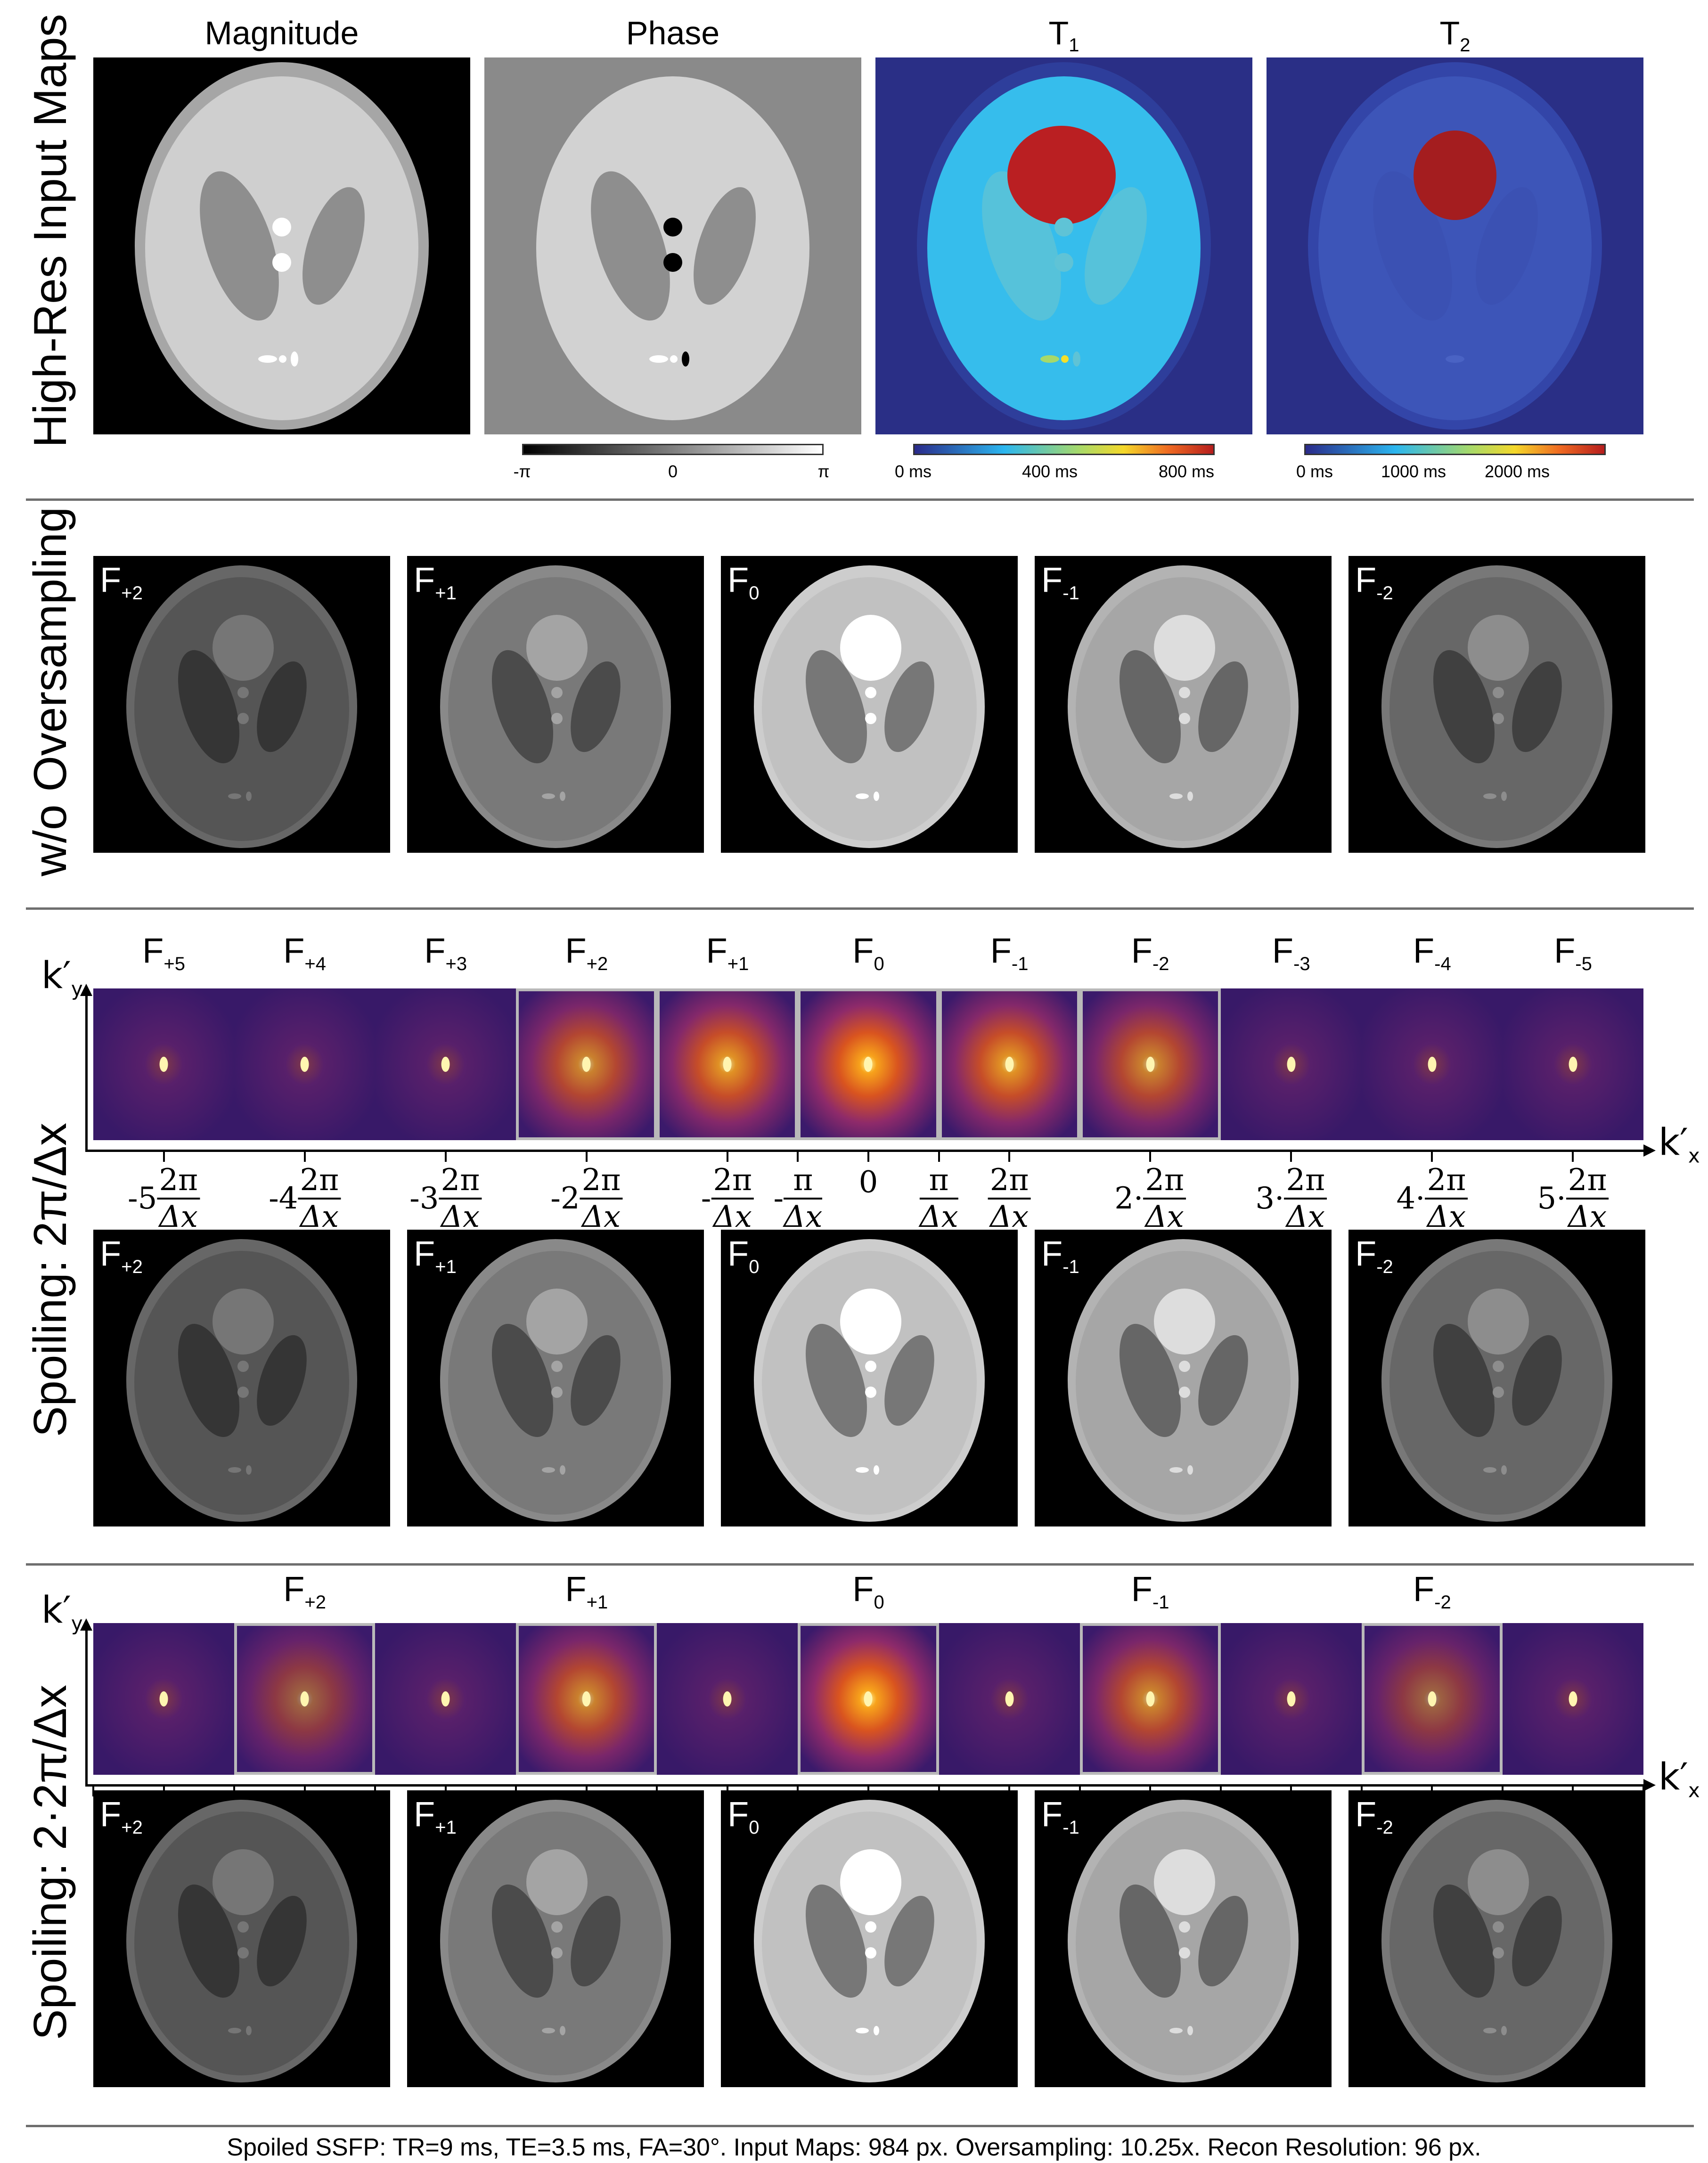  I want to click on kx-tick-label: 2· 2π Δx, so click(1150, 1198).